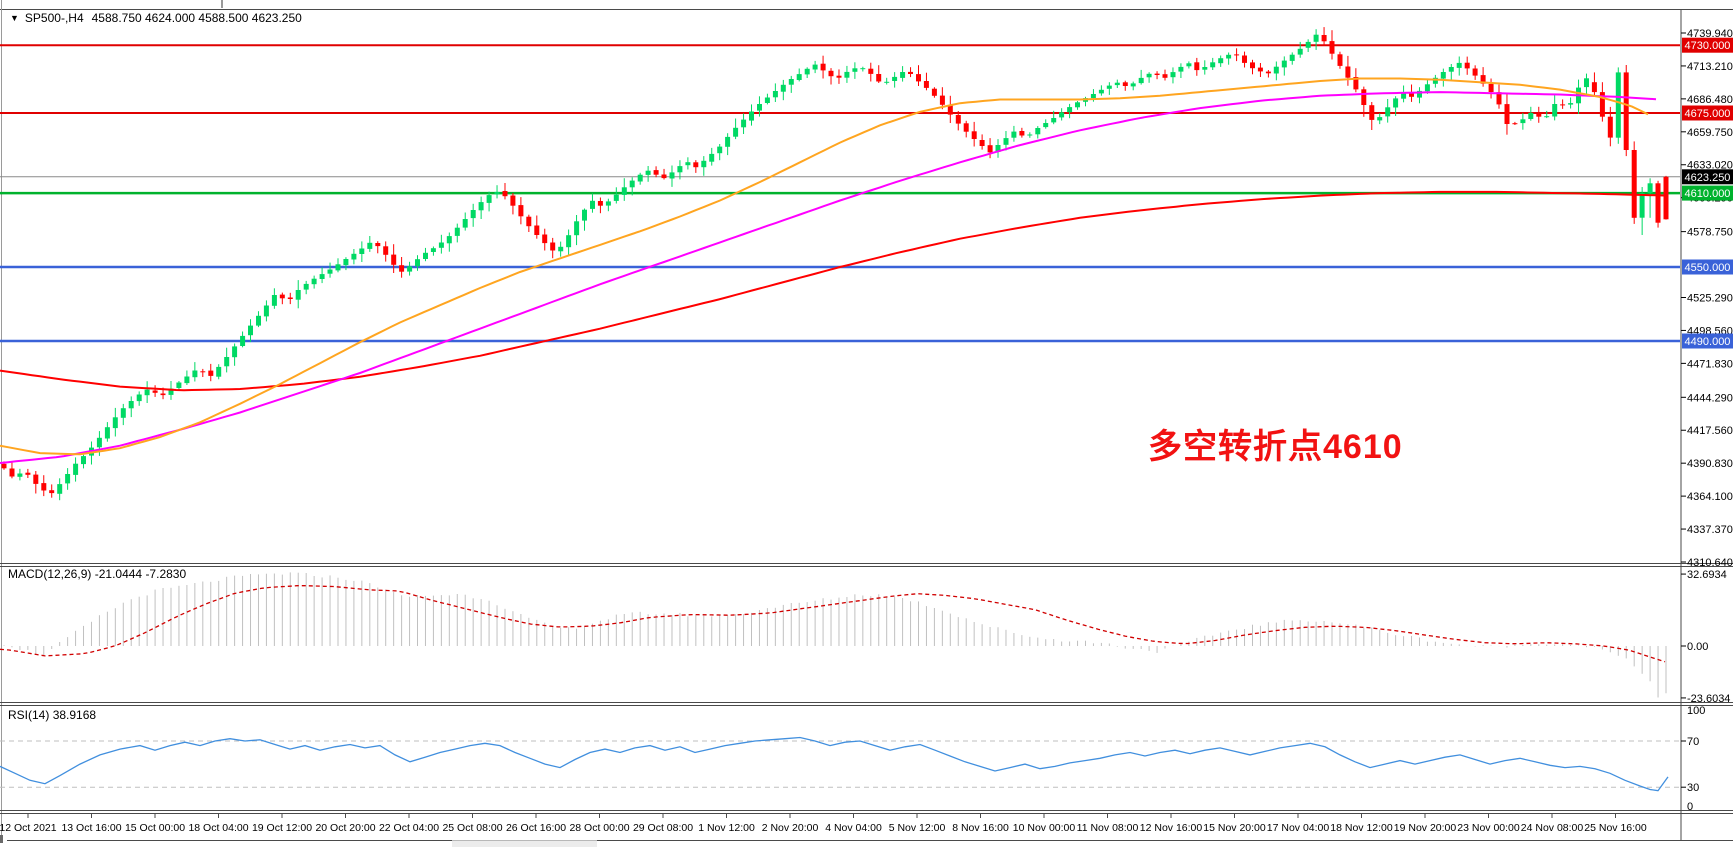 Image resolution: width=1733 pixels, height=847 pixels. What do you see at coordinates (118, 574) in the screenshot?
I see `macd-main-value: -21.0444` at bounding box center [118, 574].